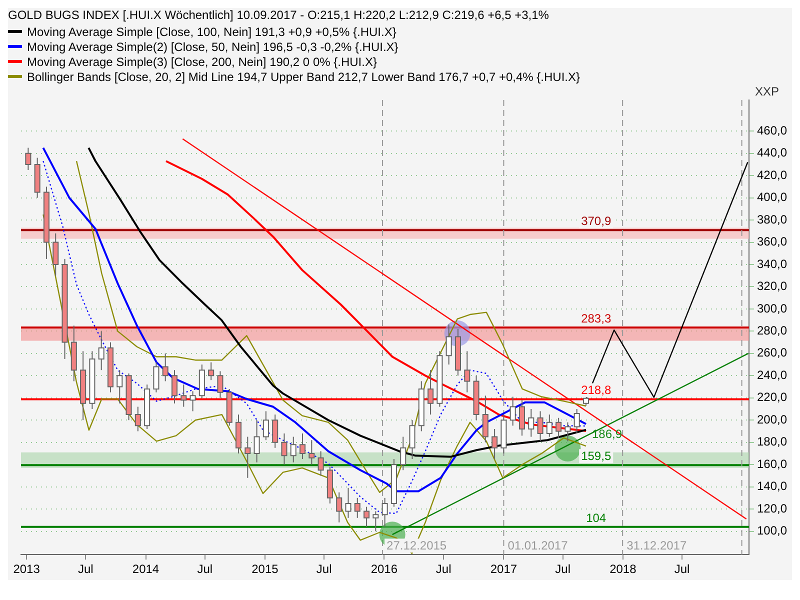 The width and height of the screenshot is (800, 600). What do you see at coordinates (772, 463) in the screenshot?
I see `y-tick-label: 160,0` at bounding box center [772, 463].